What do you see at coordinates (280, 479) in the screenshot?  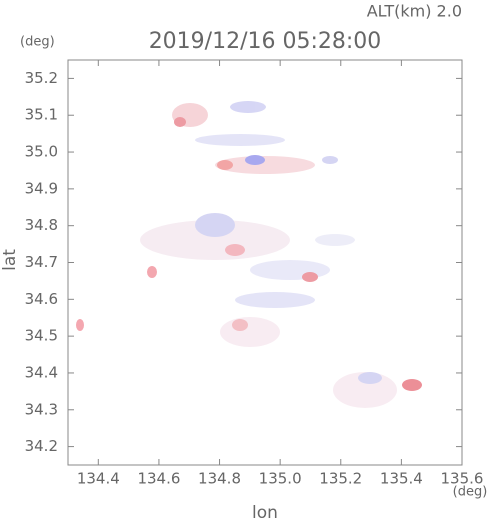 I see `x-tick-label: 135.0` at bounding box center [280, 479].